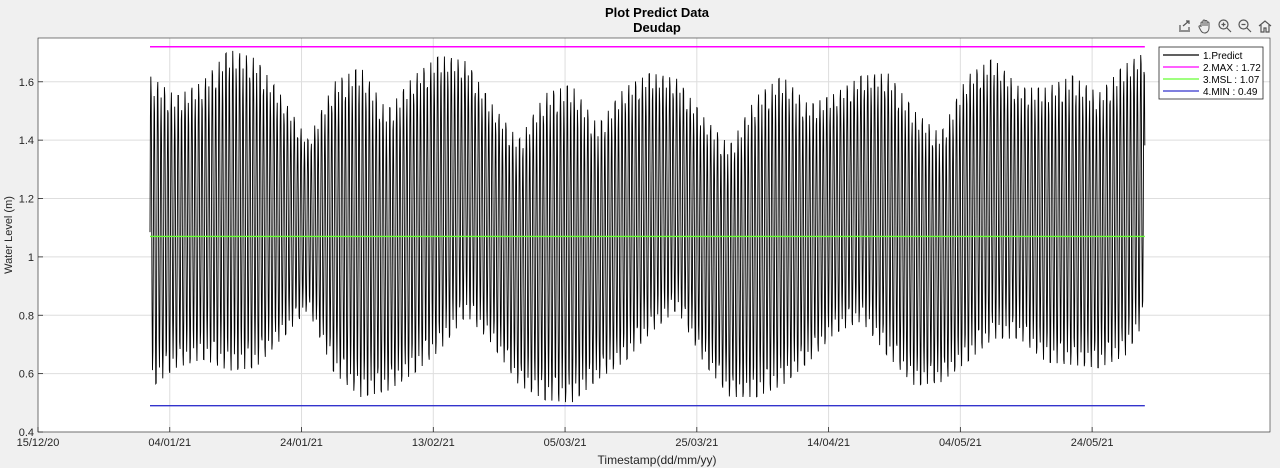 This screenshot has width=1280, height=468. Describe the element at coordinates (657, 12) in the screenshot. I see `chart-title: Plot Predict Data` at that location.